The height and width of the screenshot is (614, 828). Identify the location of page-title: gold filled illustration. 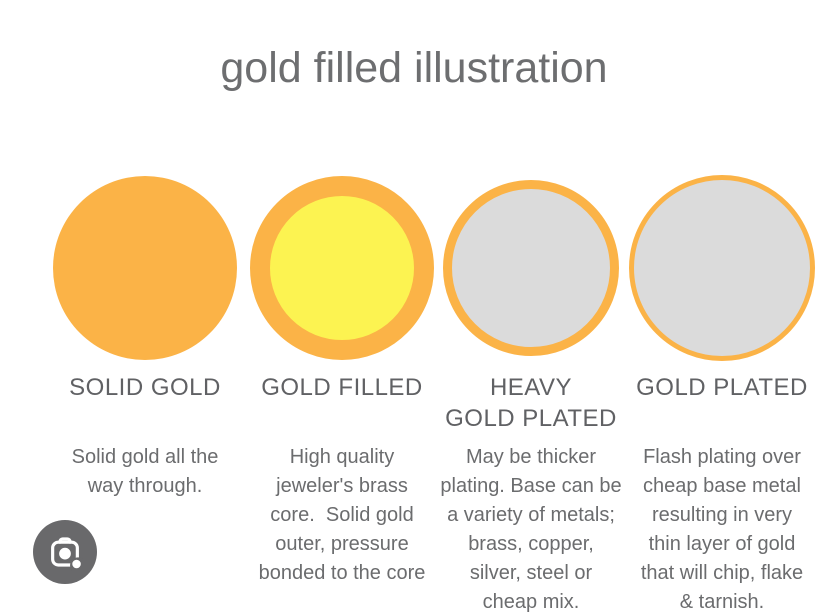
(414, 68).